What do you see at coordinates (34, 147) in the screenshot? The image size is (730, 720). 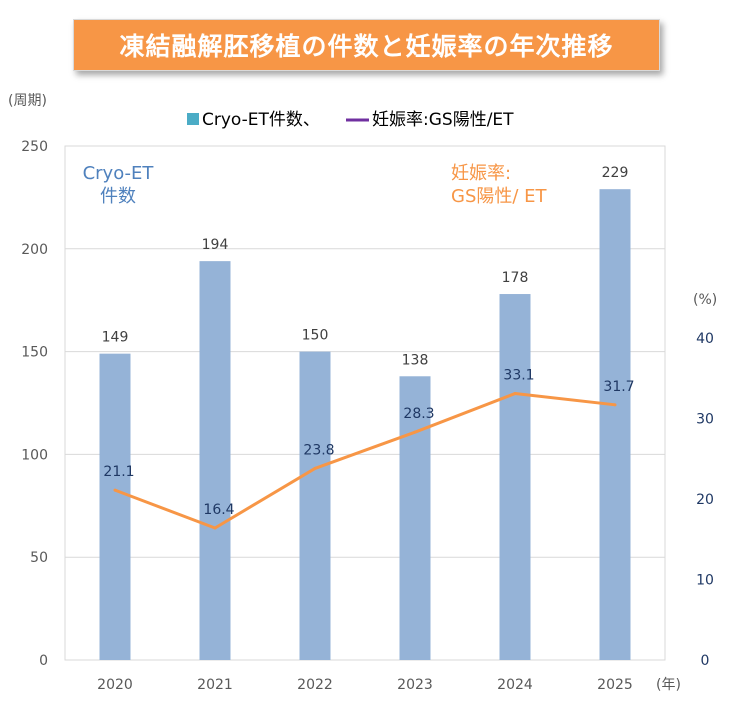 I see `left-axis-tick-label: 250` at bounding box center [34, 147].